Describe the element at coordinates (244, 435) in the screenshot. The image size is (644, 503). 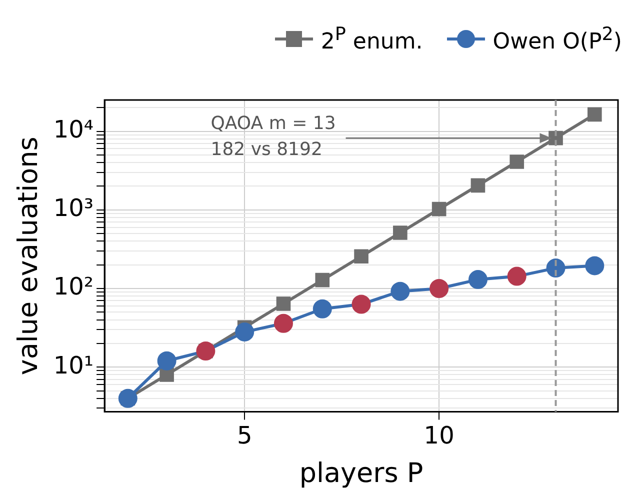
I see `x-tick-label: 5` at that location.